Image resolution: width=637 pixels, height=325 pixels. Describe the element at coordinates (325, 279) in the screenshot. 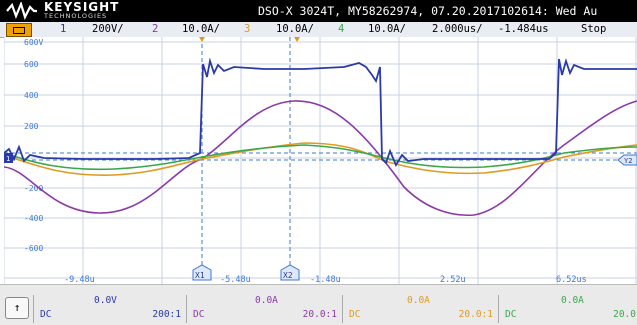

I see `x-label-3: -1.48u` at that location.